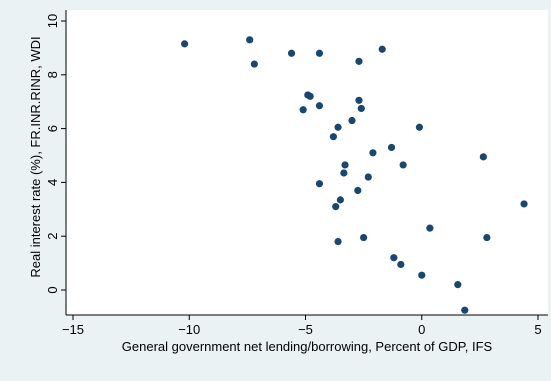 The image size is (551, 381). I want to click on y-tick-label: 6, so click(52, 128).